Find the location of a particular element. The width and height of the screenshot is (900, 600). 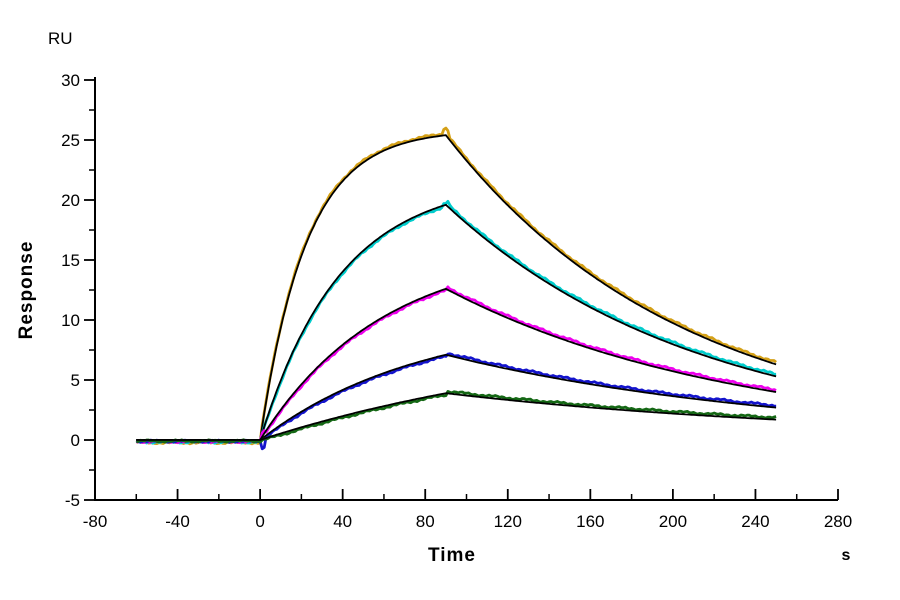

x-tick-label: -40 is located at coordinates (177, 521).